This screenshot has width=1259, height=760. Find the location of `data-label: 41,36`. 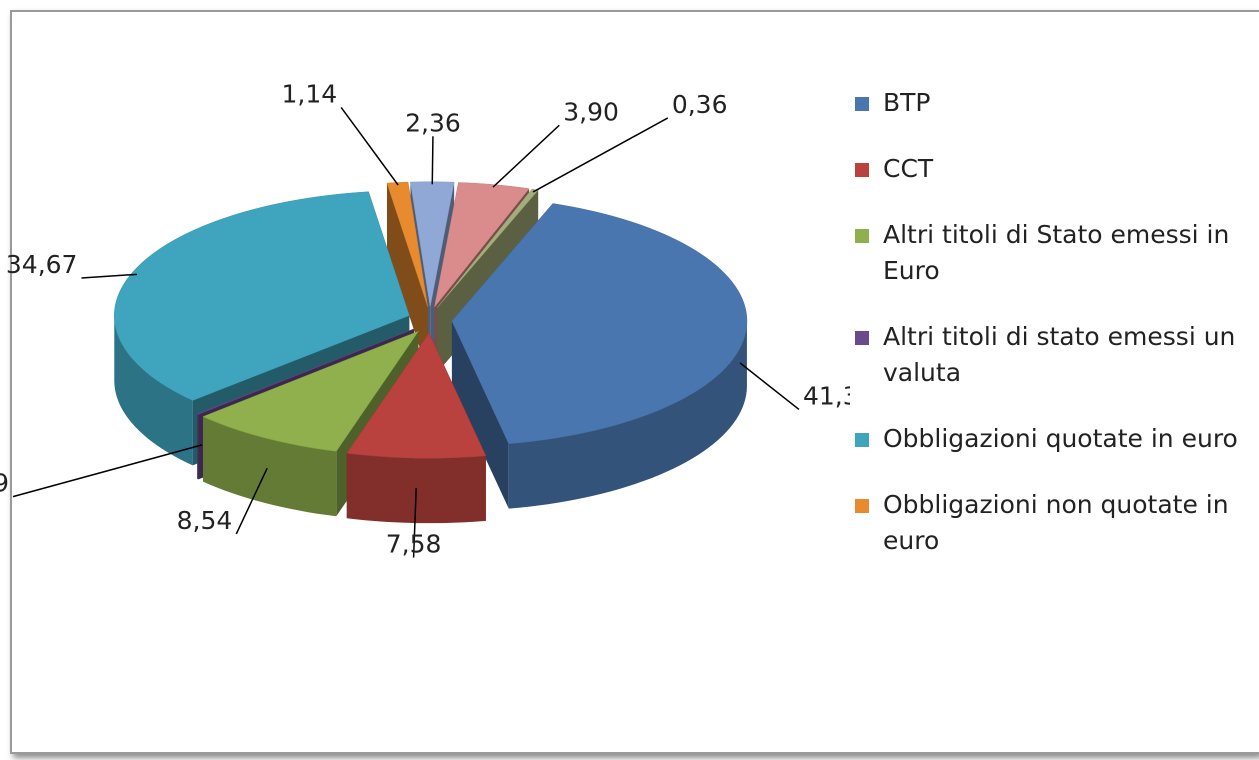

data-label: 41,36 is located at coordinates (826, 395).